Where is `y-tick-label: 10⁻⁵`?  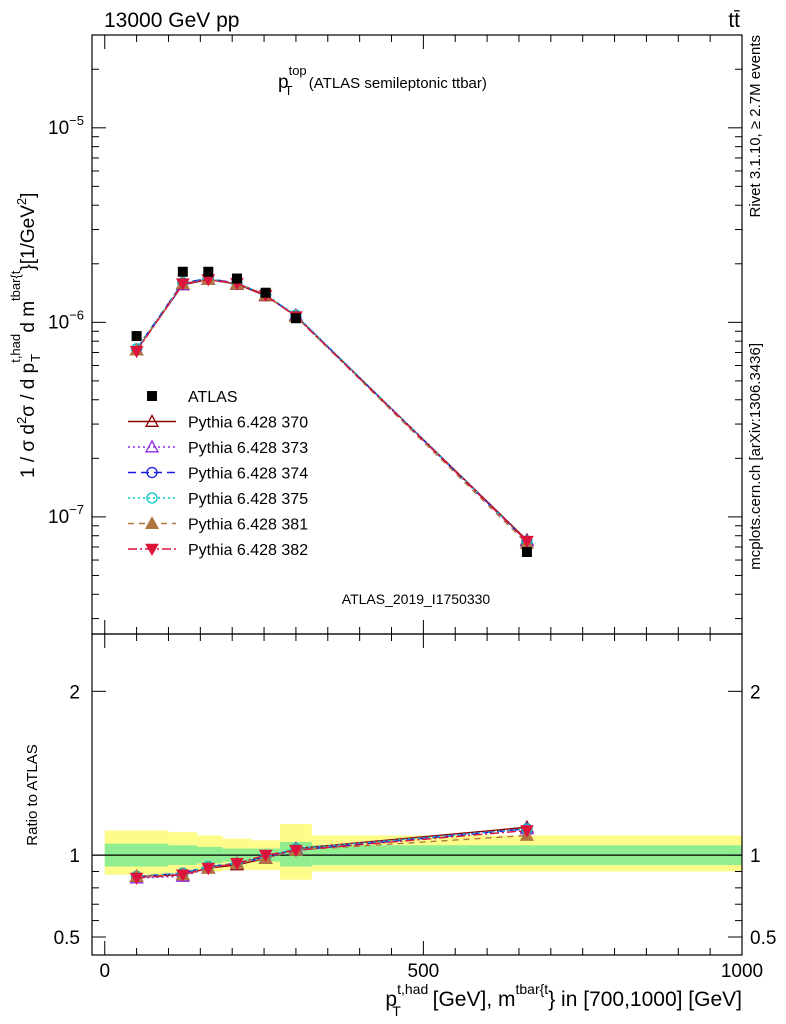
y-tick-label: 10⁻⁵ is located at coordinates (66, 126).